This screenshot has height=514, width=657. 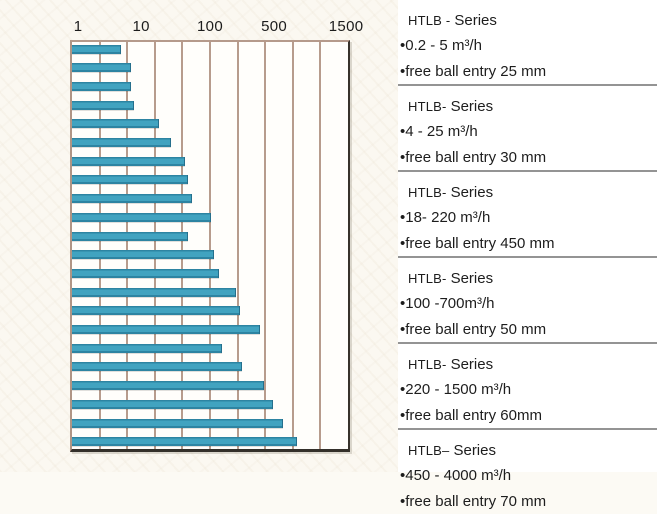 I want to click on ball-entry: •free ball entry 70 mm, so click(x=528, y=501).